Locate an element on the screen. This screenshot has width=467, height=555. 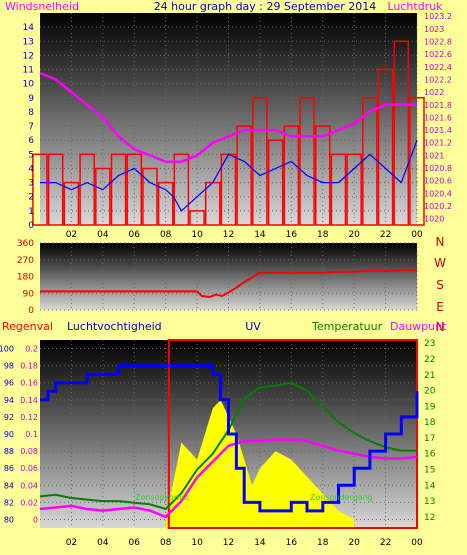
humidity-tick: 88 is located at coordinates (9, 451).